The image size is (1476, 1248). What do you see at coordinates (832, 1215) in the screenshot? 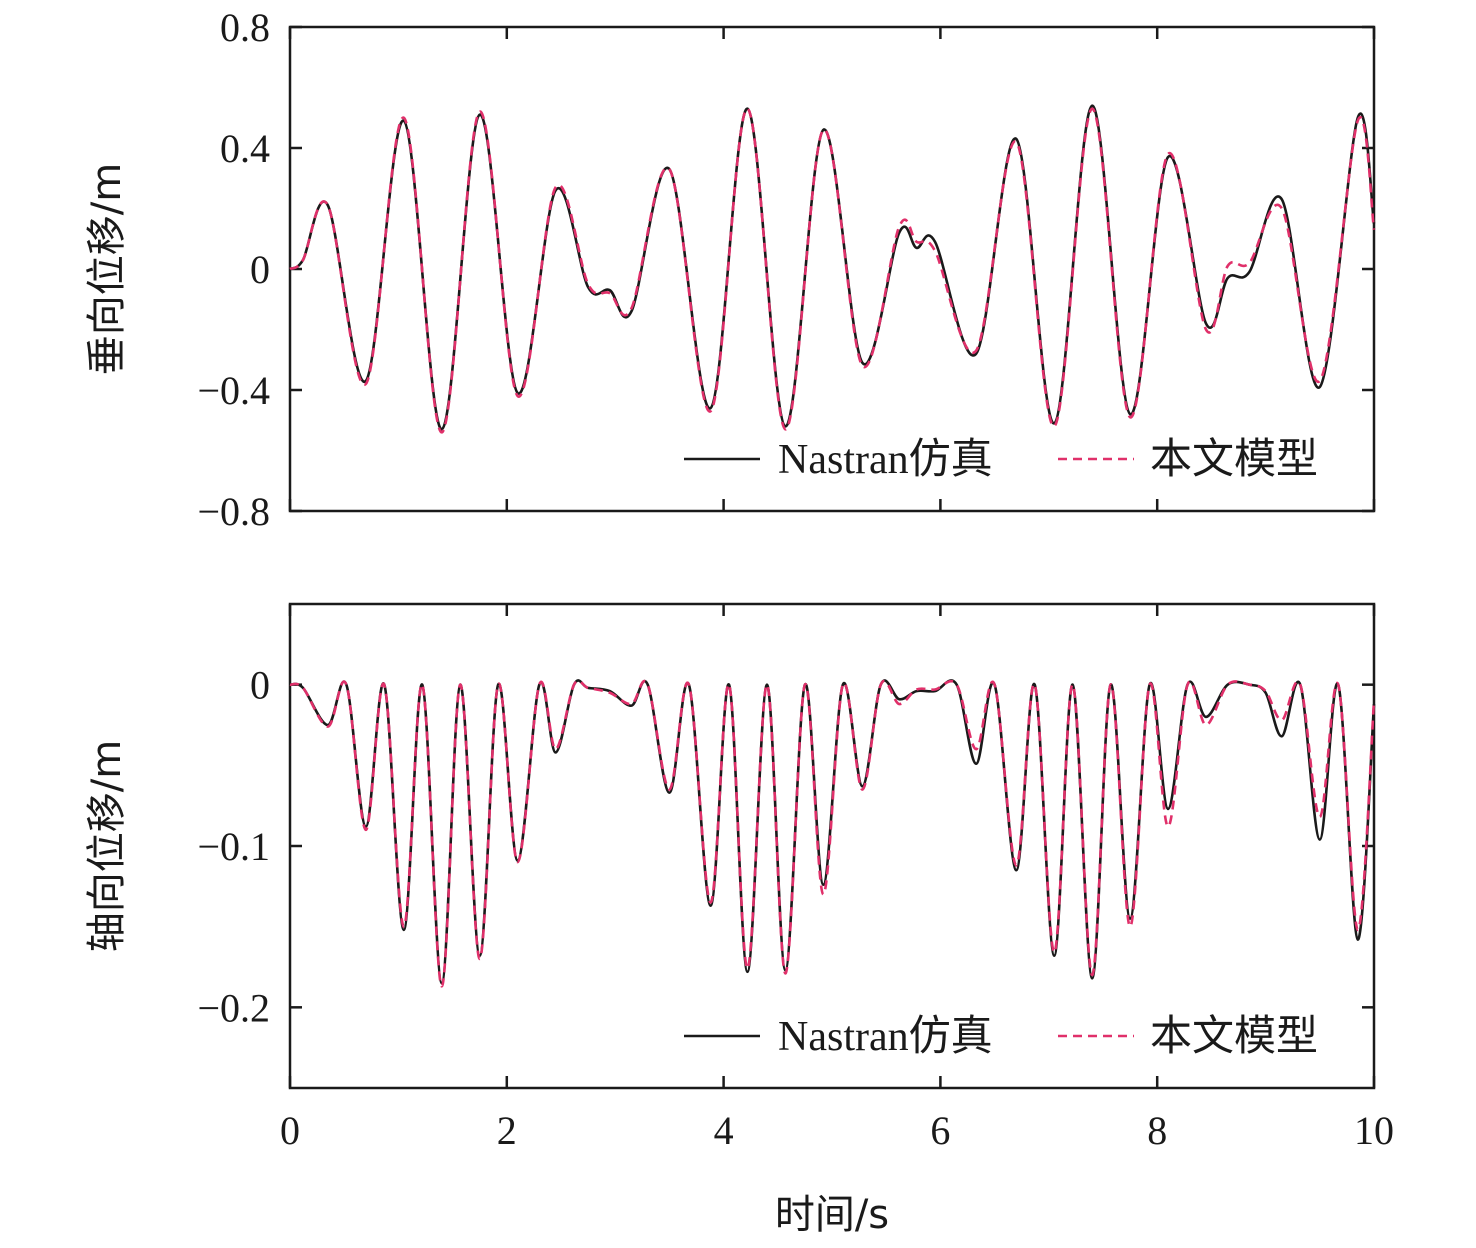
I see `x-axis-label: 时间/s` at bounding box center [832, 1215].